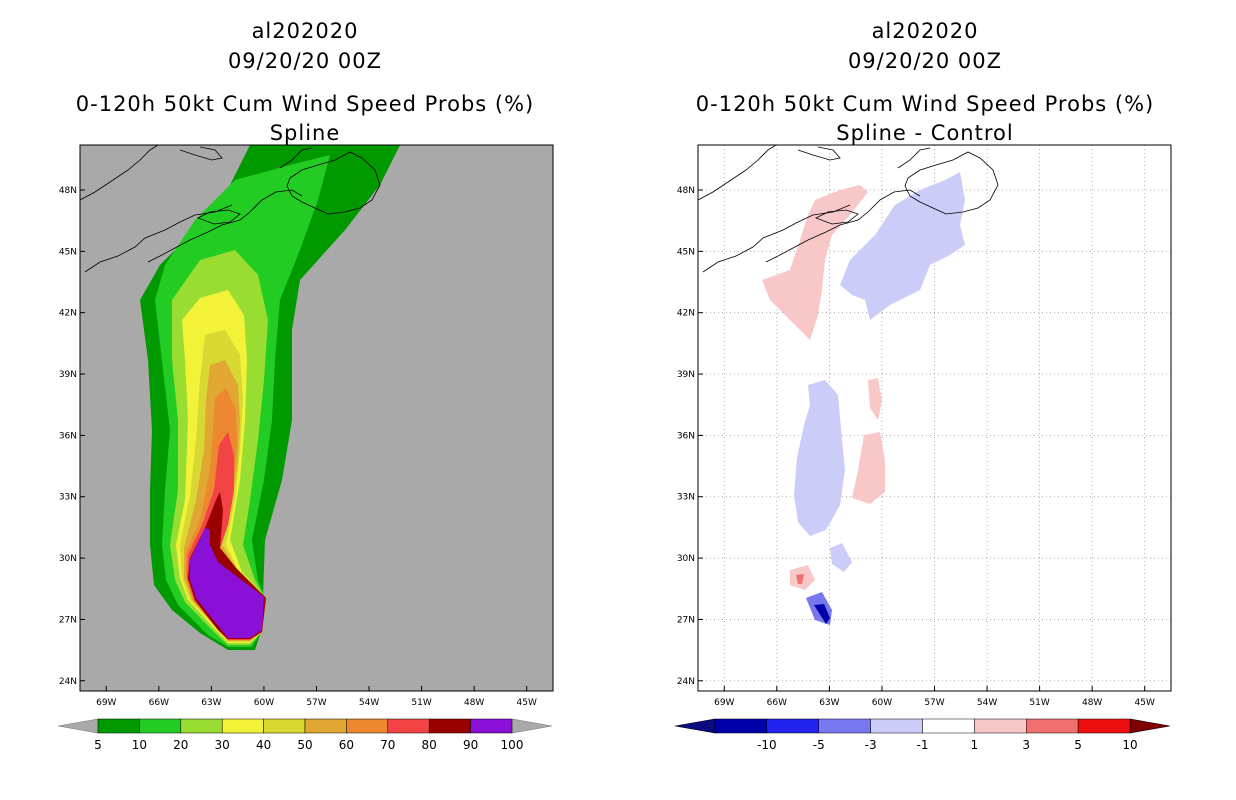 The width and height of the screenshot is (1236, 800). I want to click on colorbar-label: 20, so click(180, 745).